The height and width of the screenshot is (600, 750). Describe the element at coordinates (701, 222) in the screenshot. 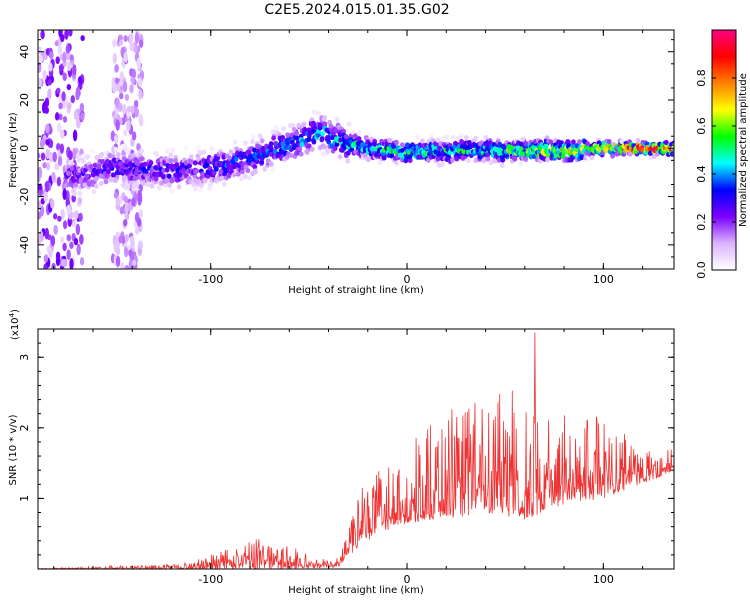

I see `colorbar-tick-label: 0.2` at that location.